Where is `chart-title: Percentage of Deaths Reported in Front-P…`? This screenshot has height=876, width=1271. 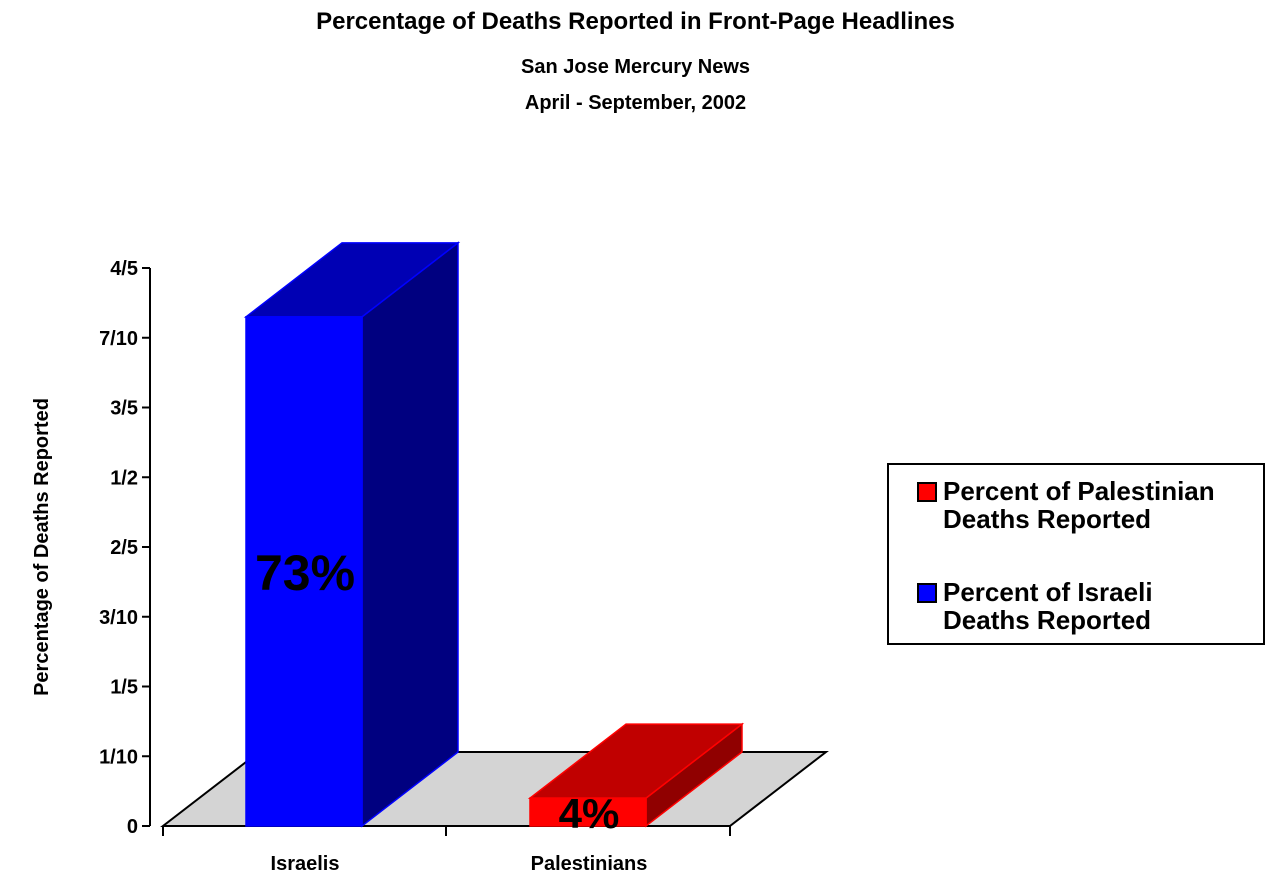
chart-title: Percentage of Deaths Reported in Front-P… is located at coordinates (635, 21).